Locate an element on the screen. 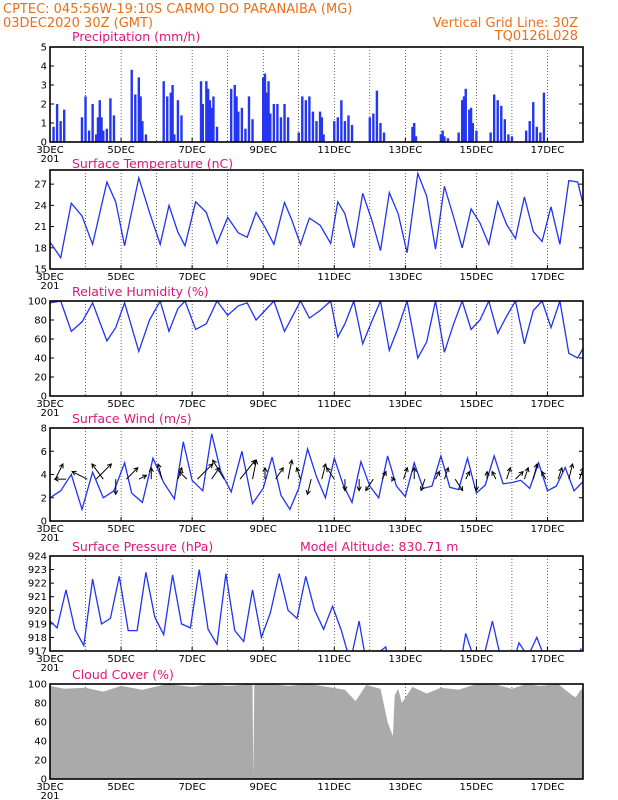 The height and width of the screenshot is (800, 618). precip-year-stub: 201 is located at coordinates (49, 159).